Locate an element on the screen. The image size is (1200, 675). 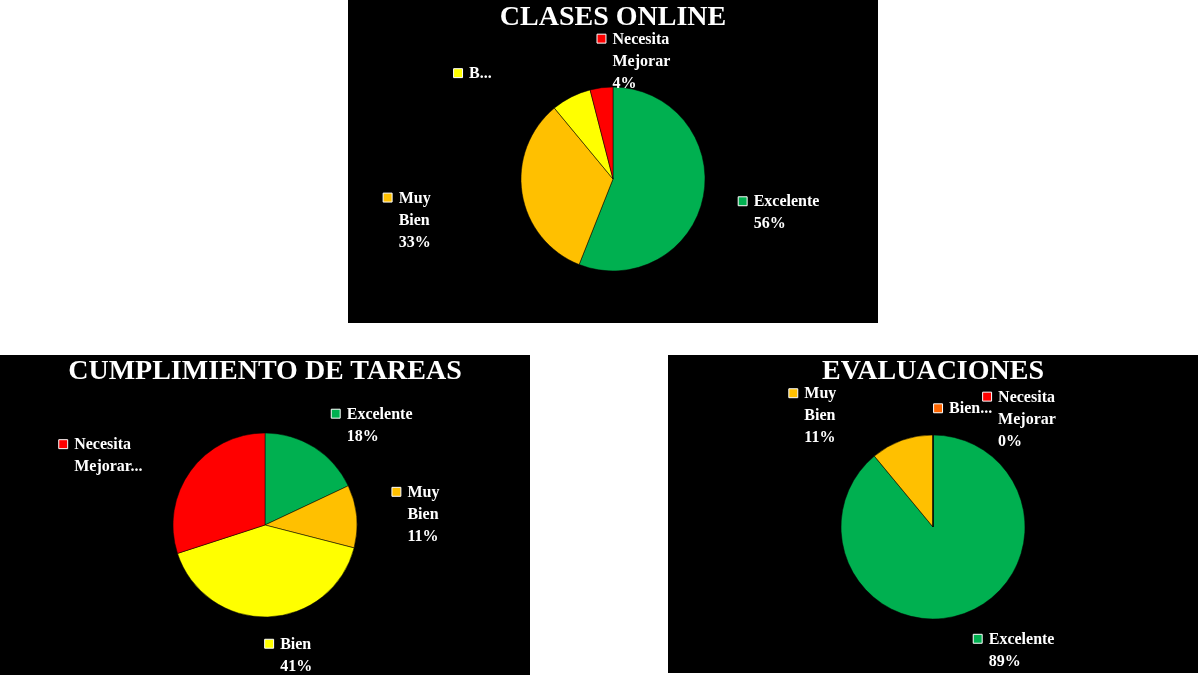
pie-slice is located at coordinates (933, 527).